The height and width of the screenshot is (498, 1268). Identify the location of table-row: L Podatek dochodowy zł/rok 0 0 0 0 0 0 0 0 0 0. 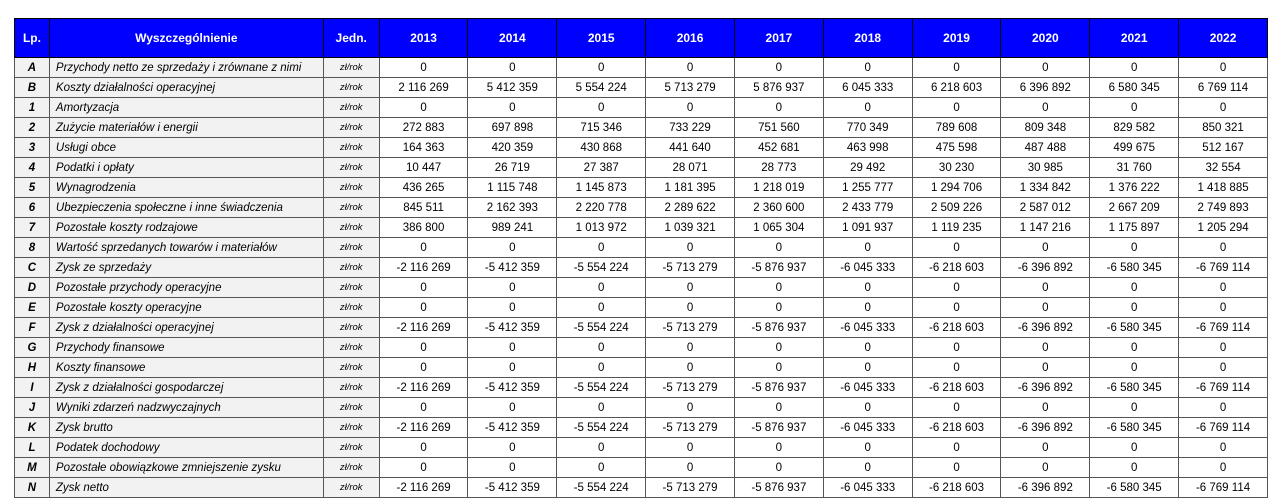
(641, 447).